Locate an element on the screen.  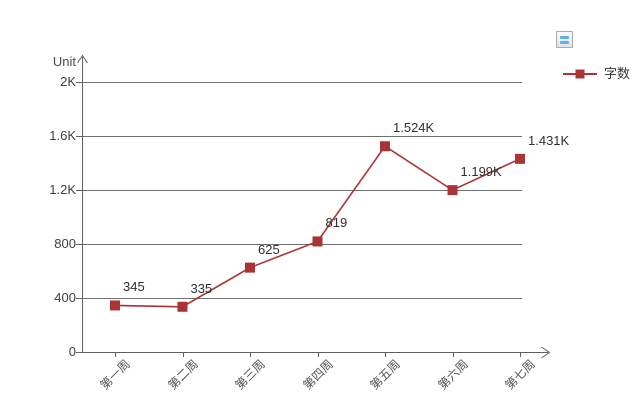
chart-menu-button is located at coordinates (564, 39).